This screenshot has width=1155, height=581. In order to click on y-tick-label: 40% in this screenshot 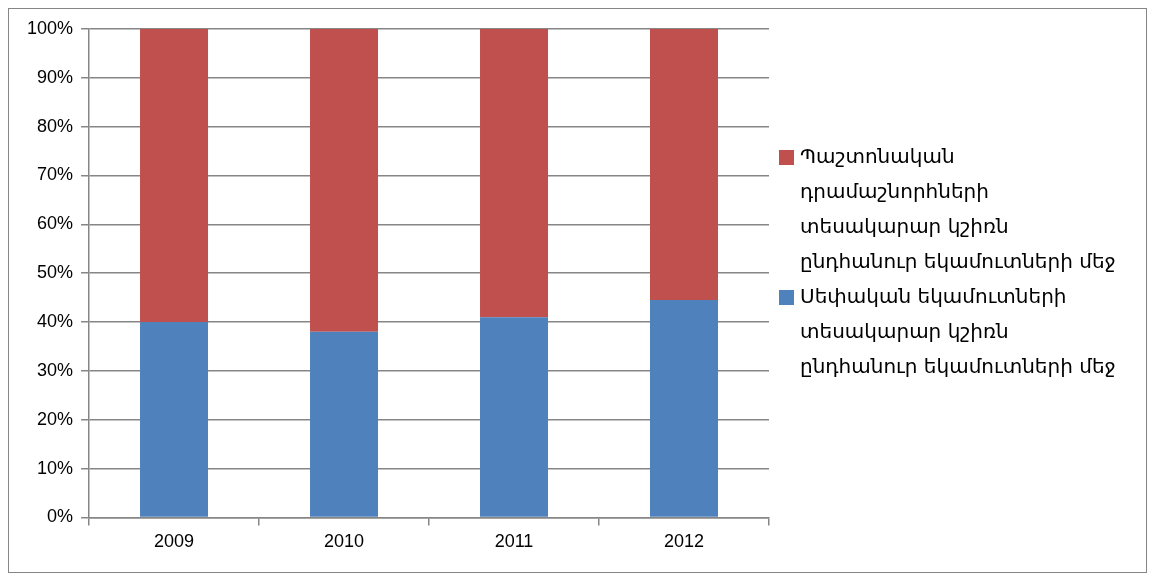, I will do `click(55, 321)`.